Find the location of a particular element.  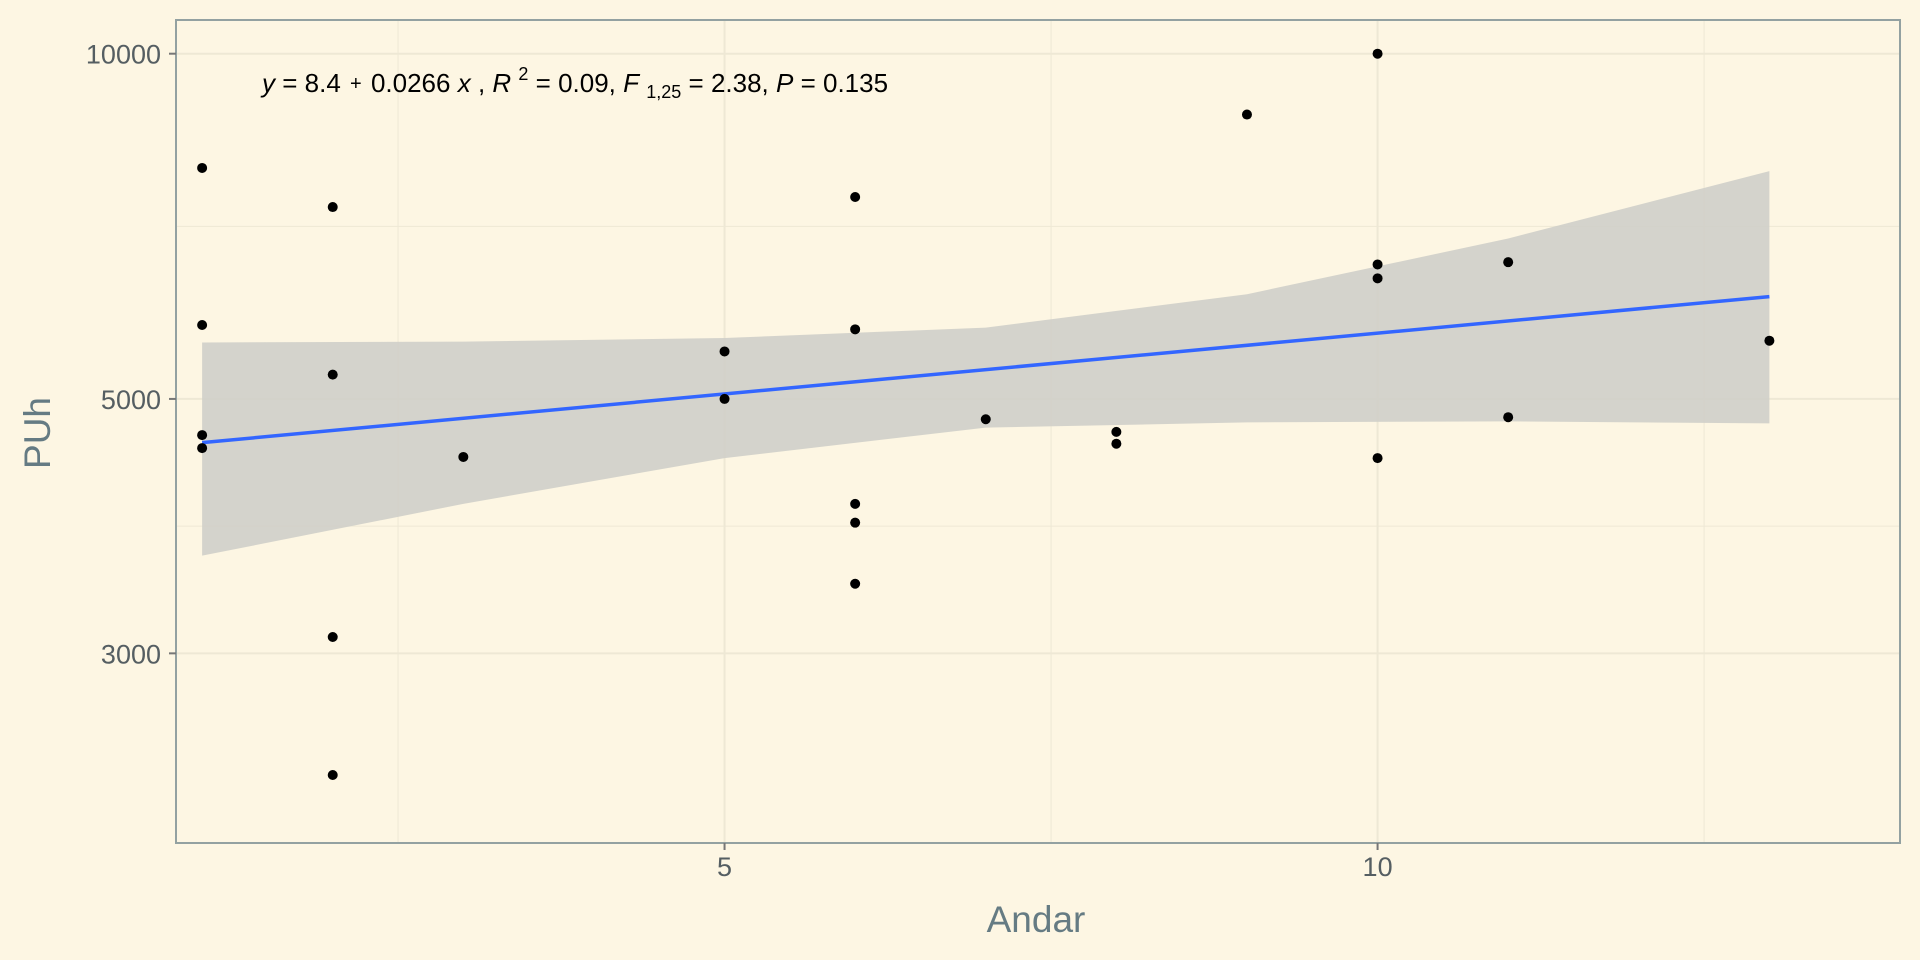

y-tick-label: 10000 is located at coordinates (123, 55).